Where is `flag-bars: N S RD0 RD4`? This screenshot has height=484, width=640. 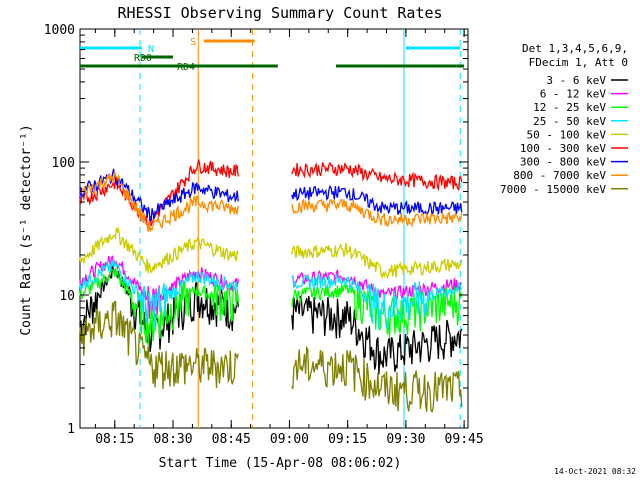
flag-bars: N S RD0 RD4 is located at coordinates (272, 55).